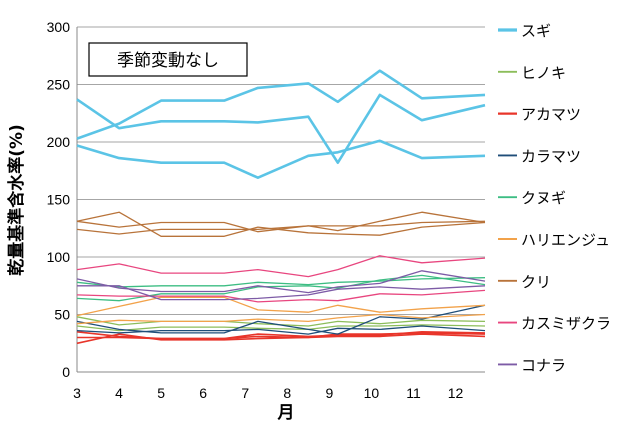  What do you see at coordinates (543, 365) in the screenshot?
I see `legend-label: コナラ` at bounding box center [543, 365].